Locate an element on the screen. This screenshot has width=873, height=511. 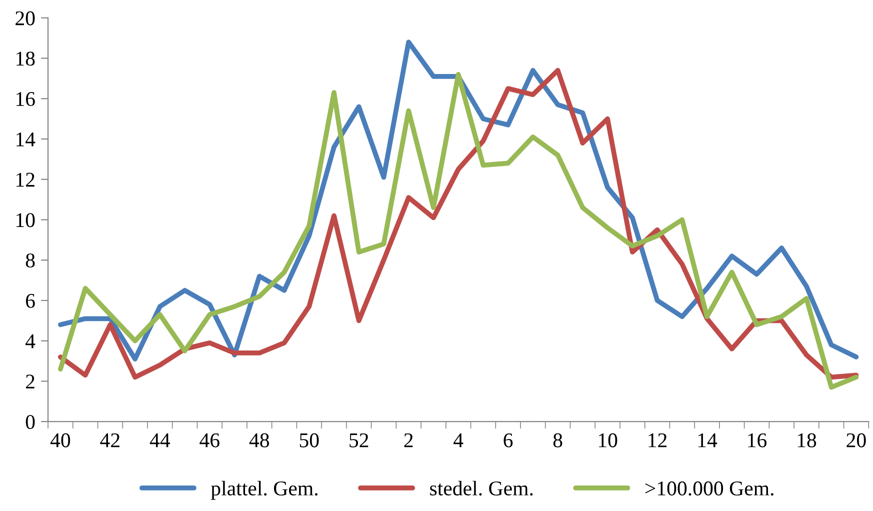
y-tick-label: 16 is located at coordinates (25, 99).